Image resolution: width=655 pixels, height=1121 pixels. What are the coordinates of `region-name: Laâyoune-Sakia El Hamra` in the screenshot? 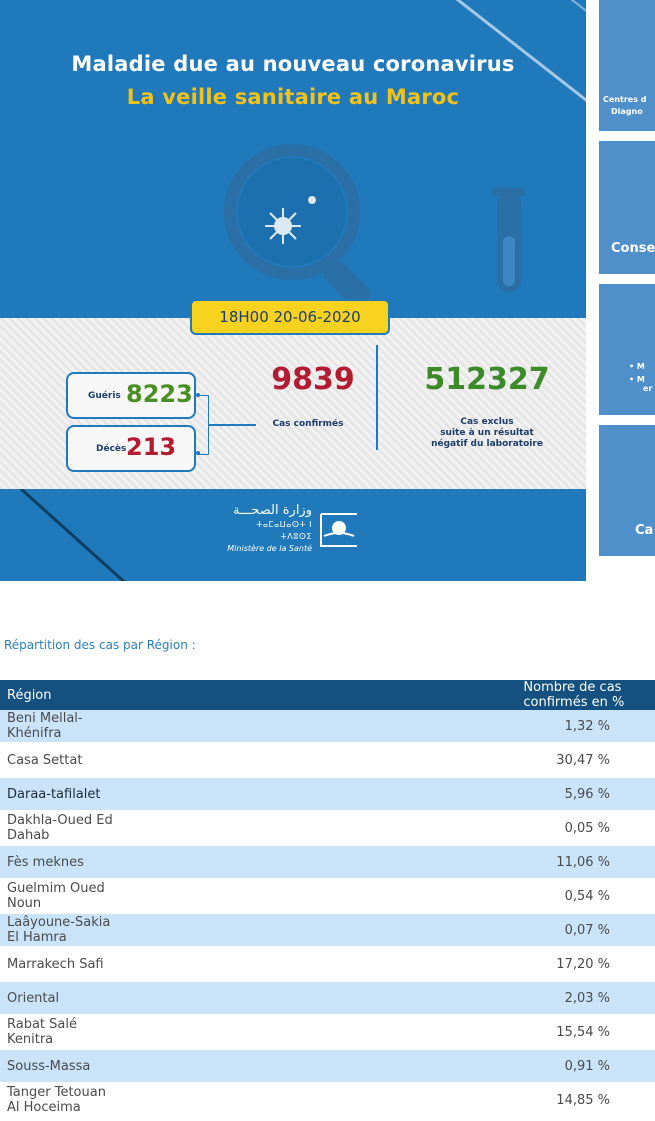 It's located at (65, 930).